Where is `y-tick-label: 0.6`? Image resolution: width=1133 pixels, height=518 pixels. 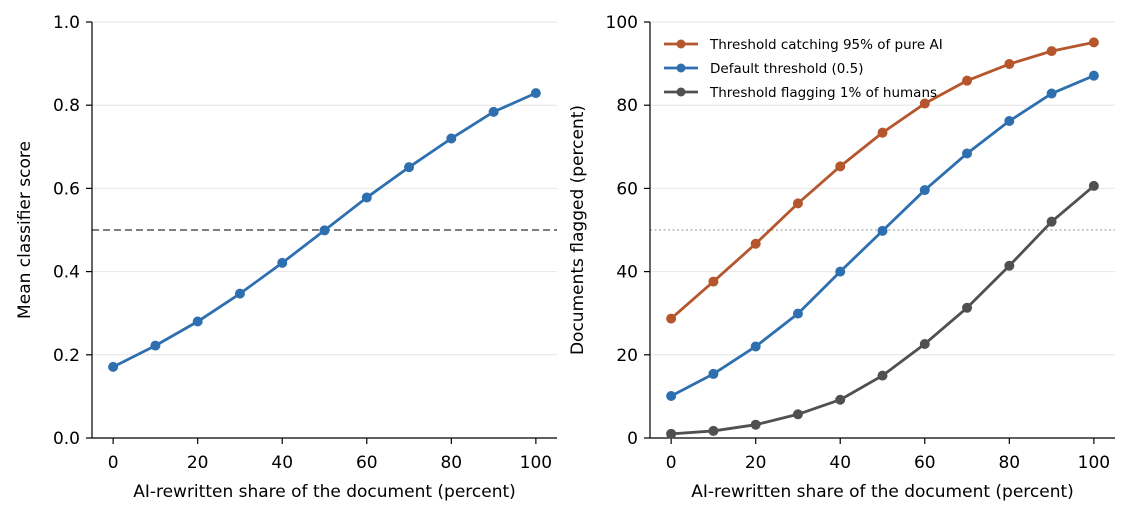 y-tick-label: 0.6 is located at coordinates (66, 189).